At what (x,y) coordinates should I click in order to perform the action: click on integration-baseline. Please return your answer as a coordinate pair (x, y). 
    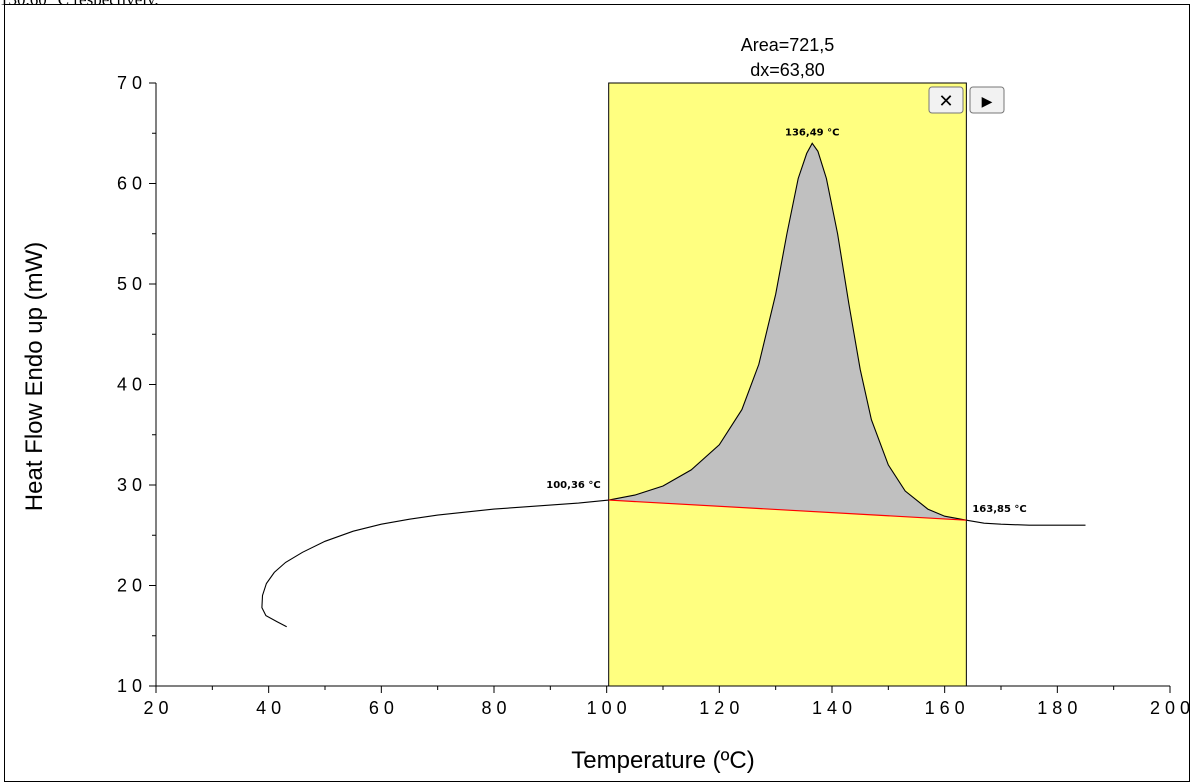
    Looking at the image, I should click on (787, 510).